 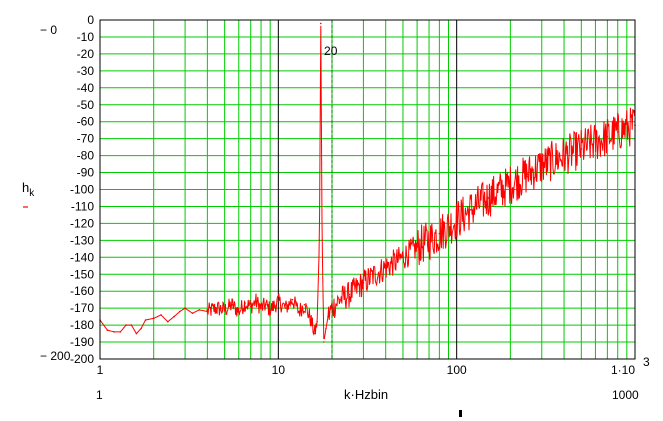 What do you see at coordinates (86, 173) in the screenshot?
I see `y-tick-label: -90` at bounding box center [86, 173].